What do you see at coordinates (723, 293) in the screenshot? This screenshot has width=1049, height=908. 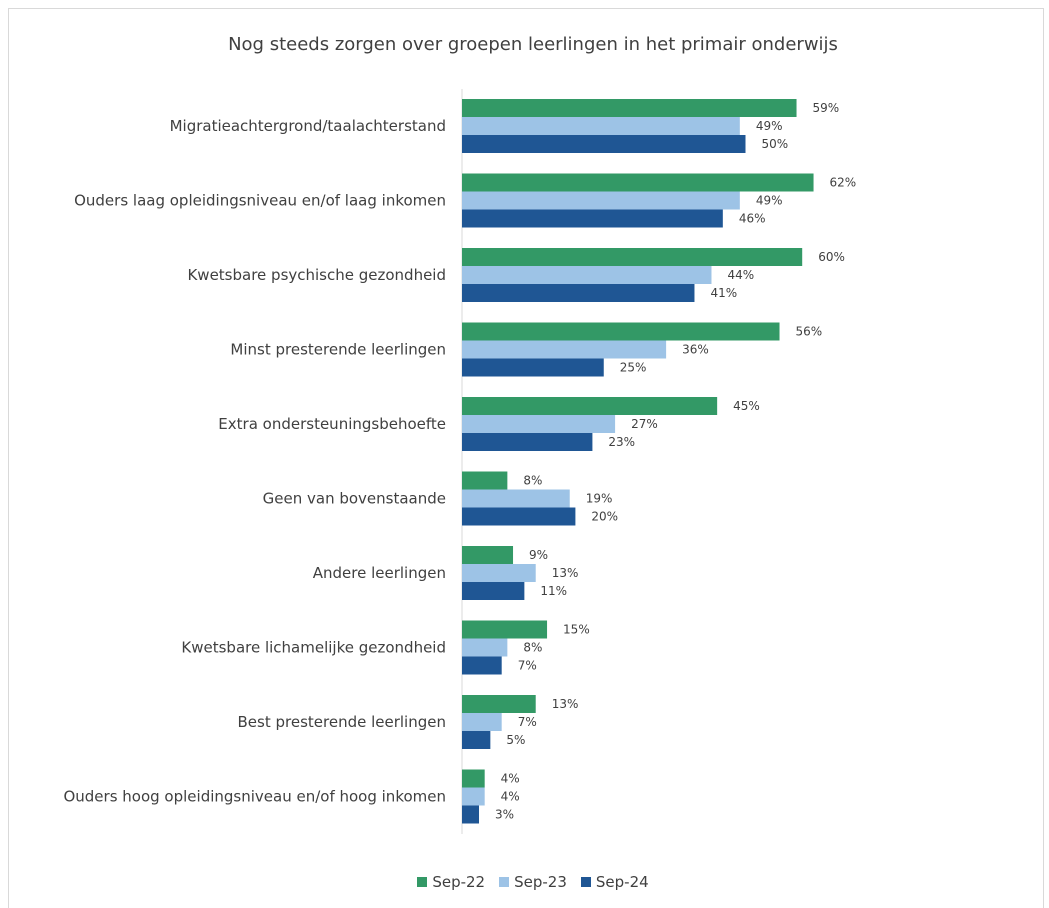 I see `data-label: 41%` at bounding box center [723, 293].